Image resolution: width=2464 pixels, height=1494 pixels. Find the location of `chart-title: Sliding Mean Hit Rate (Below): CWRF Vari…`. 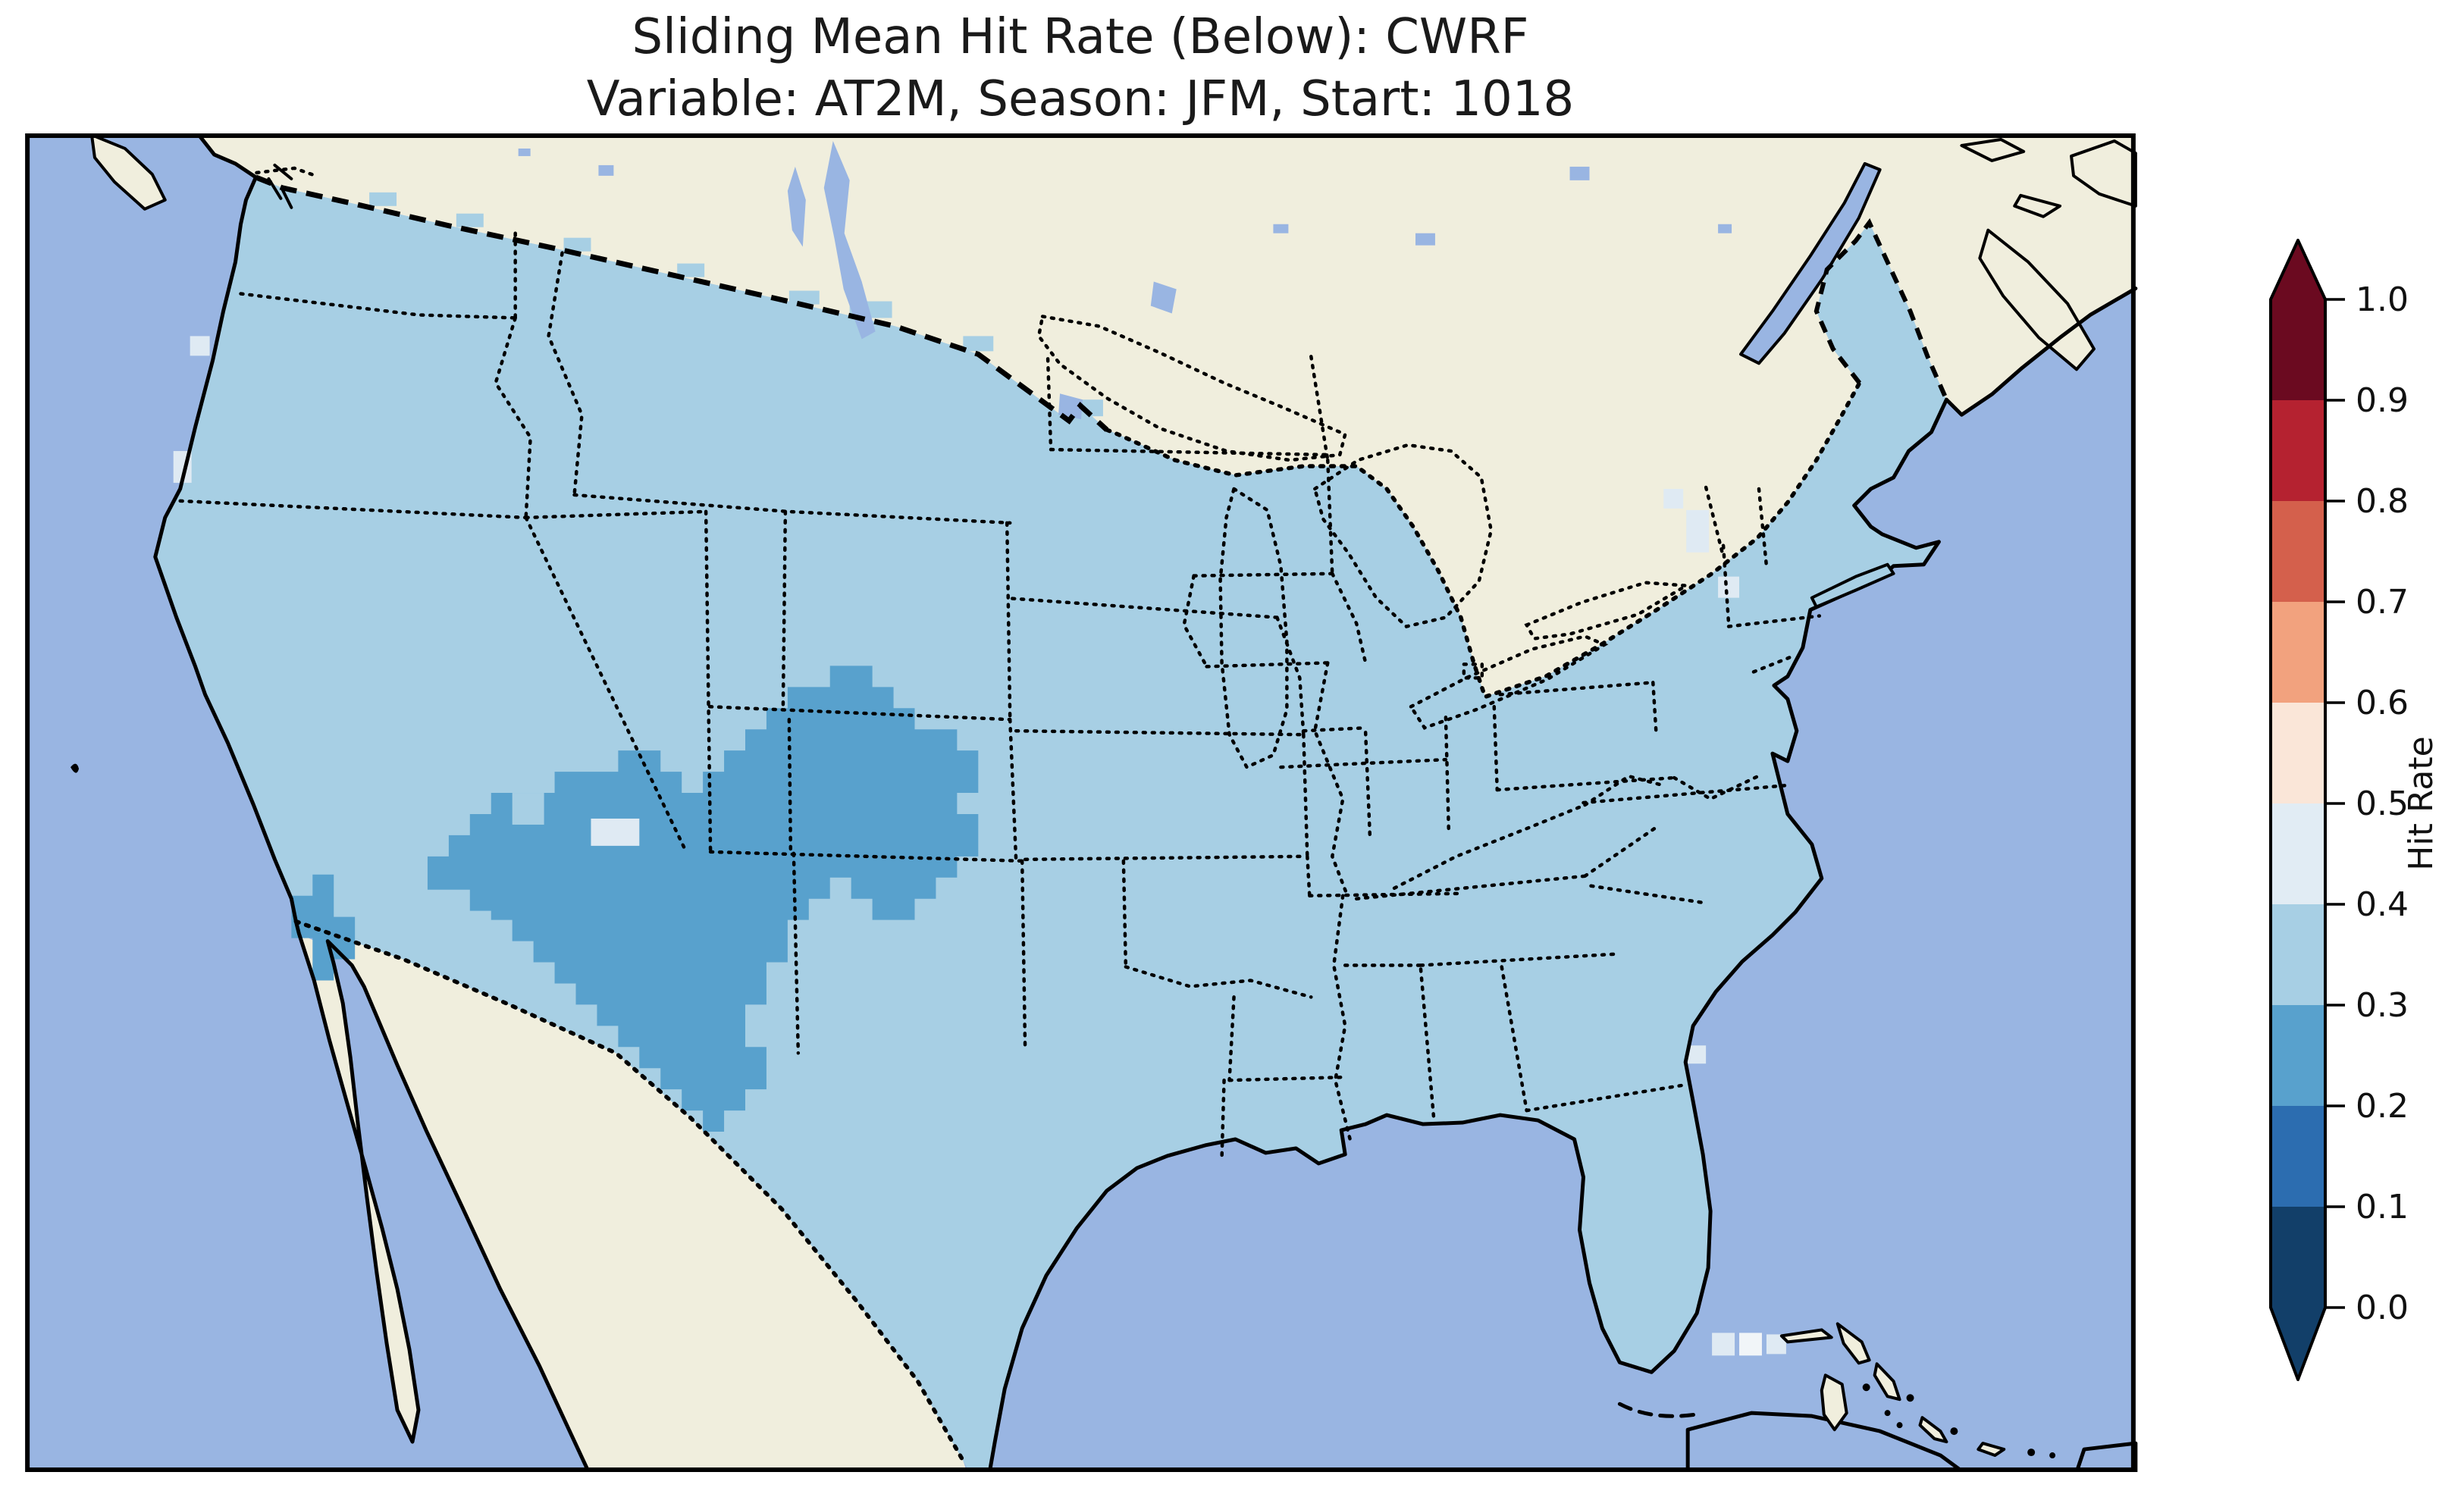

chart-title: Sliding Mean Hit Rate (Below): CWRF Vari… is located at coordinates (1081, 68).